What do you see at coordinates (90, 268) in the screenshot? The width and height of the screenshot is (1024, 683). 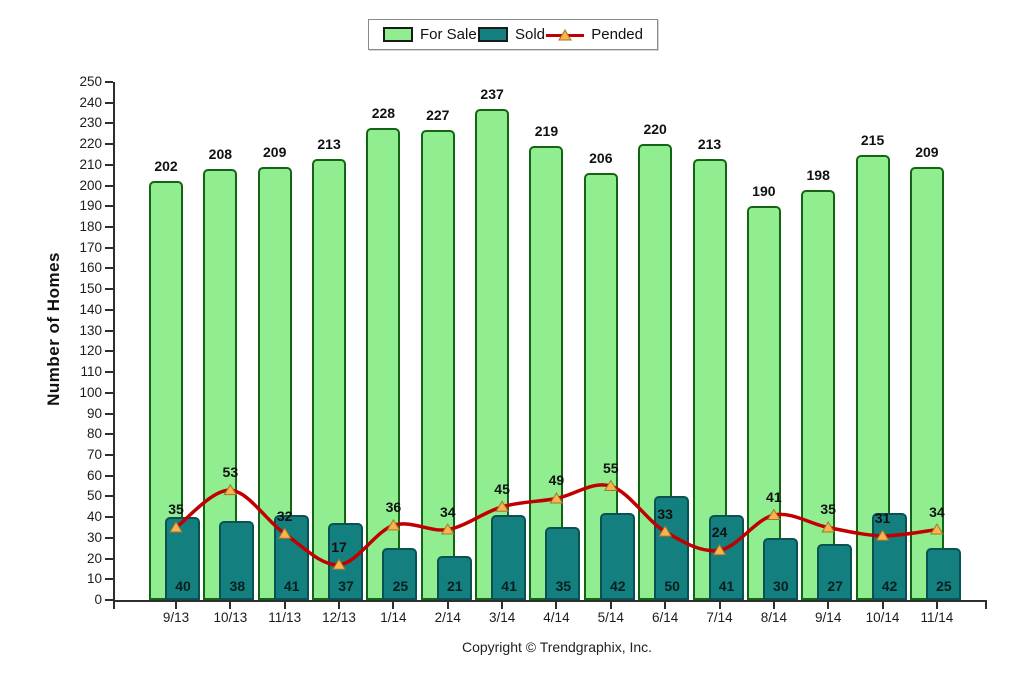 I see `y-tick-label: 160` at bounding box center [90, 268].